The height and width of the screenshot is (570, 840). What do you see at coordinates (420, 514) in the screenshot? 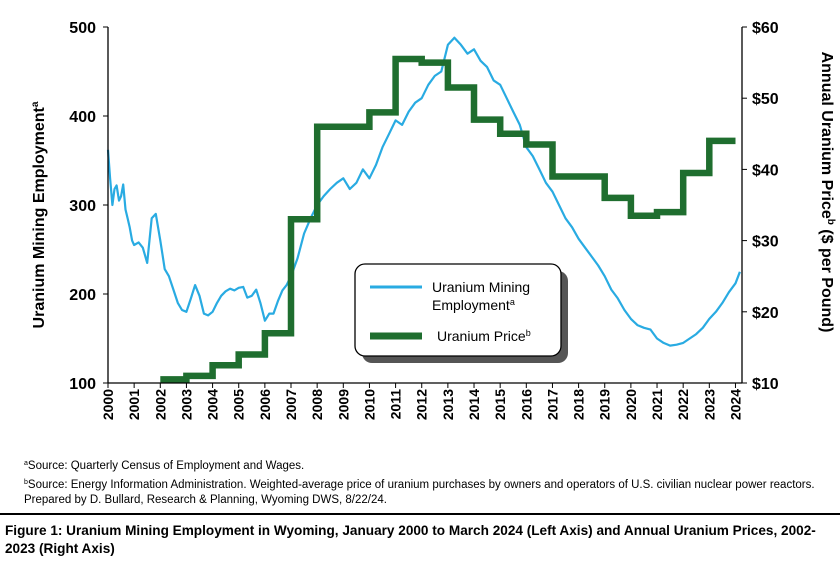
I see `caption-divider` at bounding box center [420, 514].